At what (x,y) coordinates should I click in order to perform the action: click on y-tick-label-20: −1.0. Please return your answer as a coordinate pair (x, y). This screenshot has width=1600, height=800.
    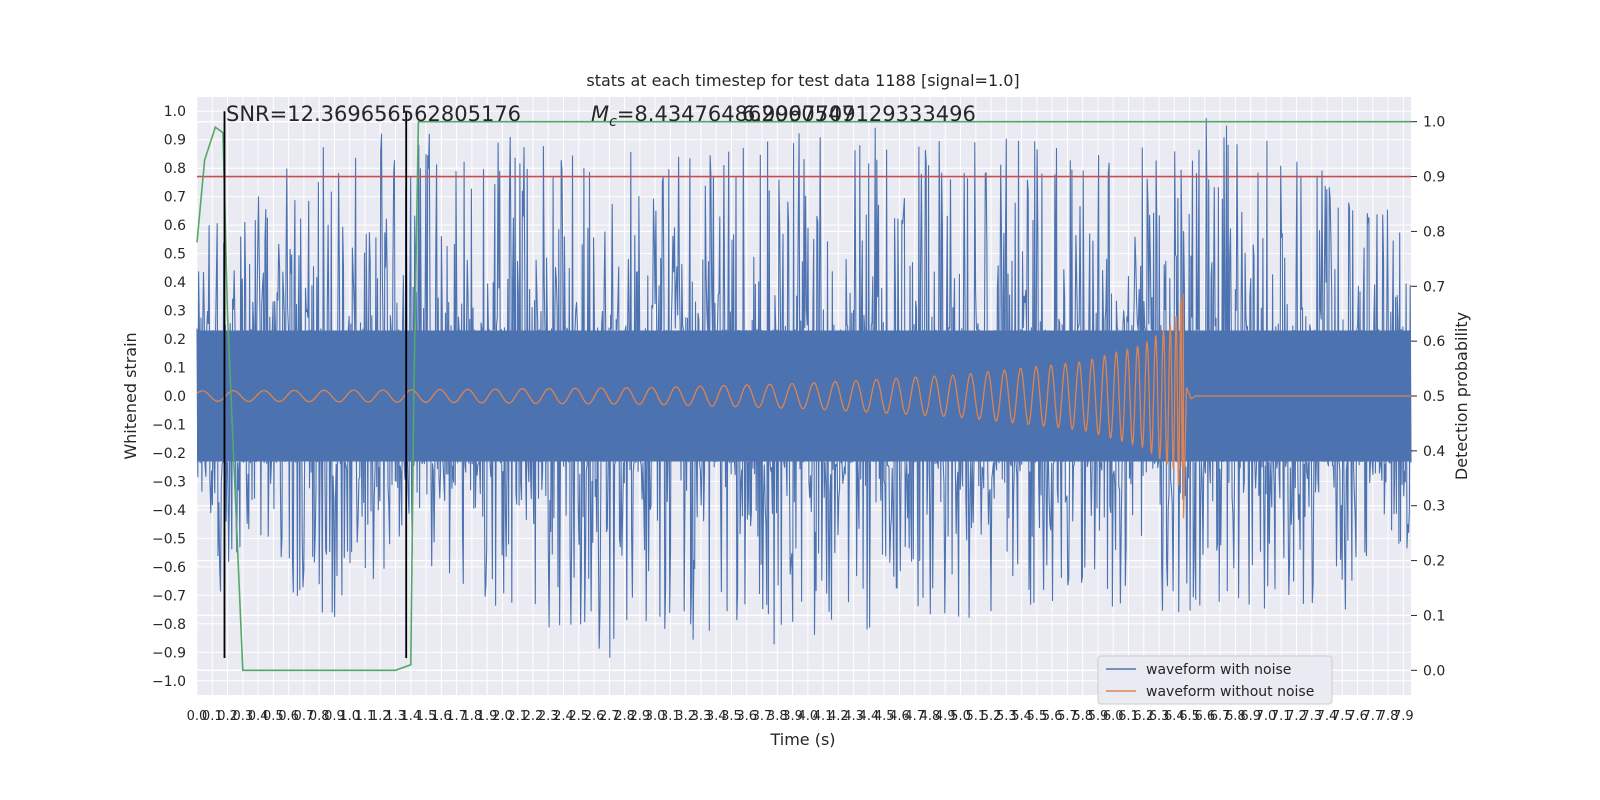
    Looking at the image, I should click on (169, 682).